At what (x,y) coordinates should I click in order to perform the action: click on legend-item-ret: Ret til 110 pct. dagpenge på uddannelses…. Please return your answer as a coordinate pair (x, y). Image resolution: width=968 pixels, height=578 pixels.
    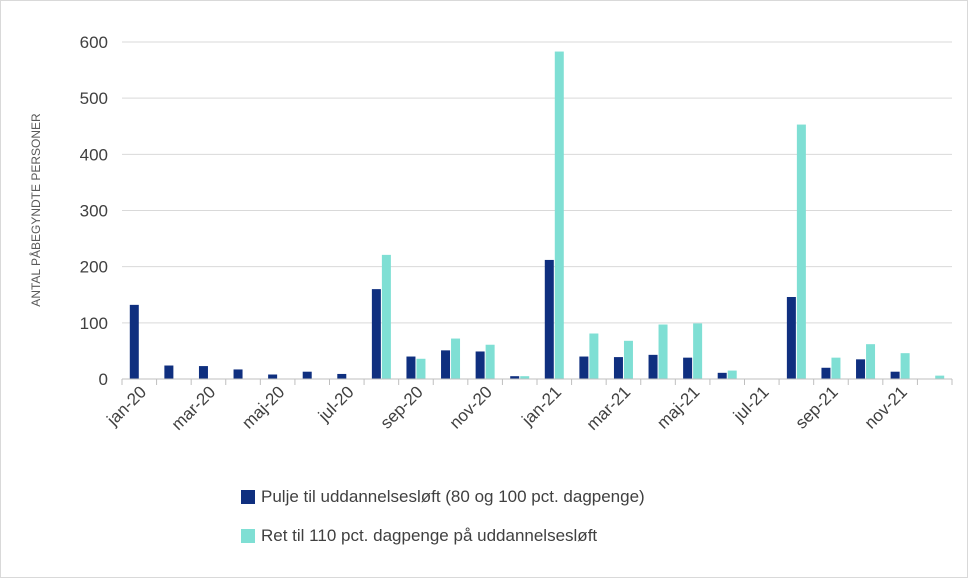
    Looking at the image, I should click on (443, 535).